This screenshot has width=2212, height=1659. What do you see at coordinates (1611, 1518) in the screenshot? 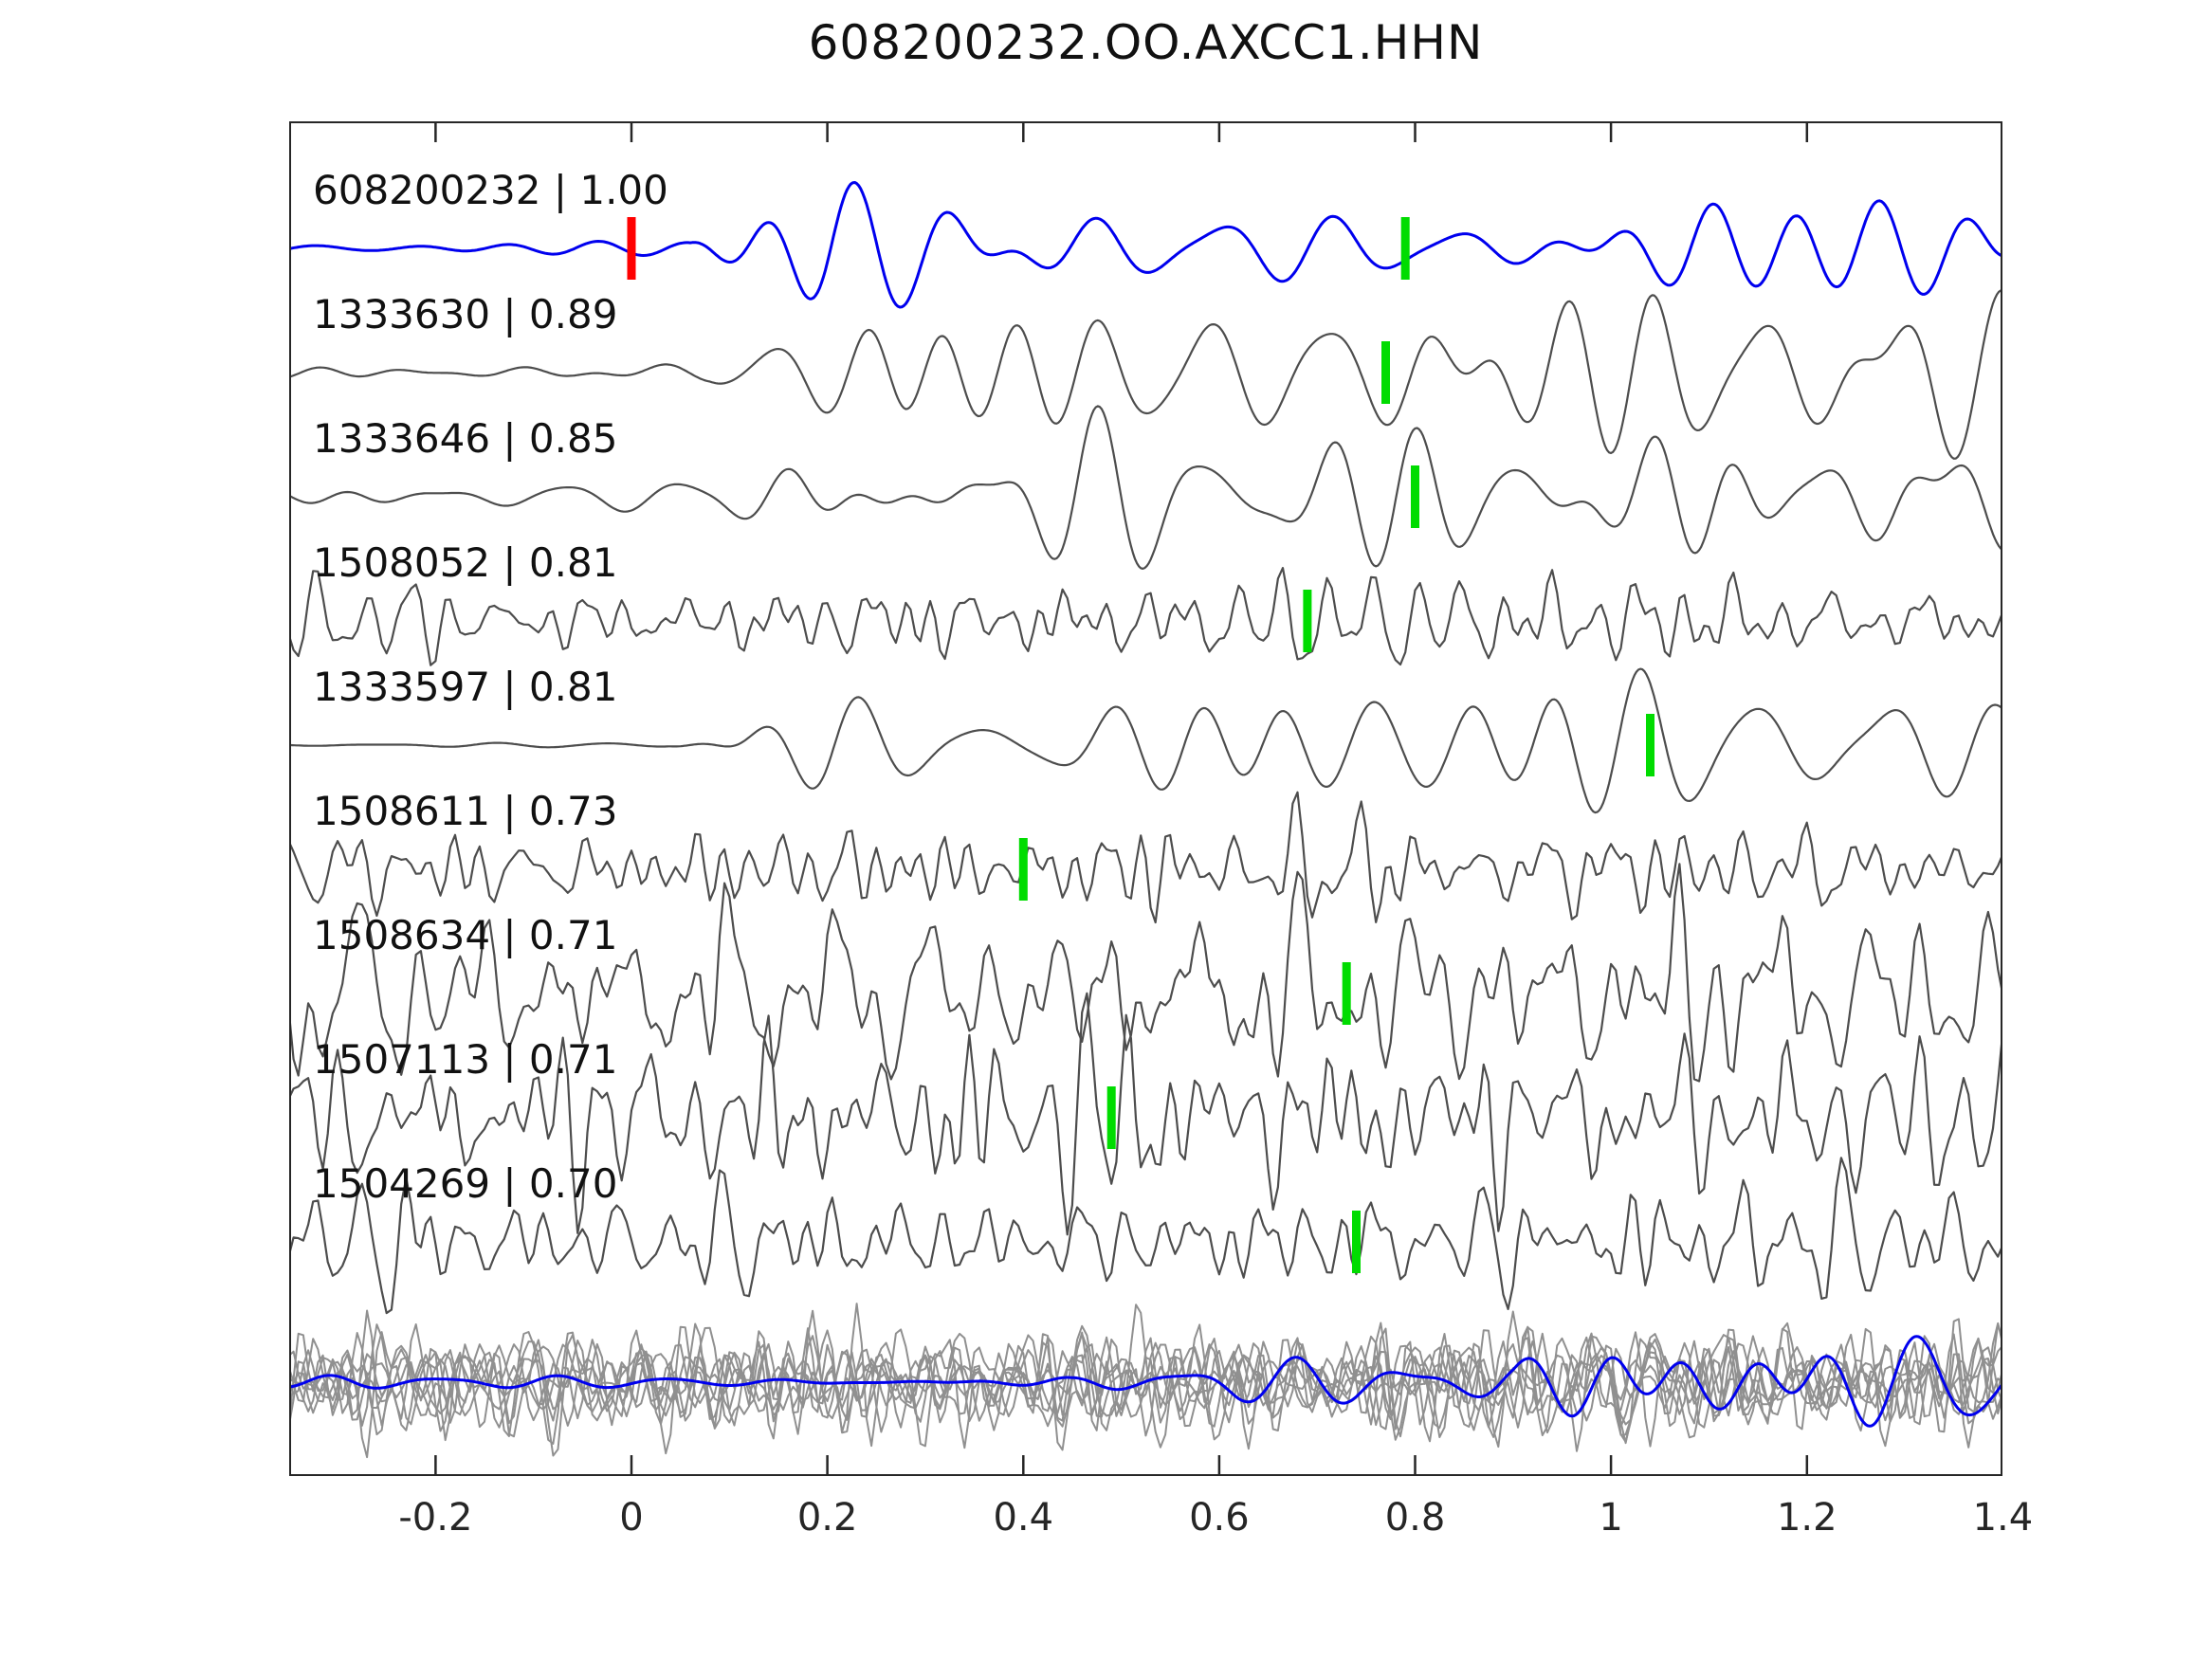
I see `x-tick-label: 1` at bounding box center [1611, 1518].